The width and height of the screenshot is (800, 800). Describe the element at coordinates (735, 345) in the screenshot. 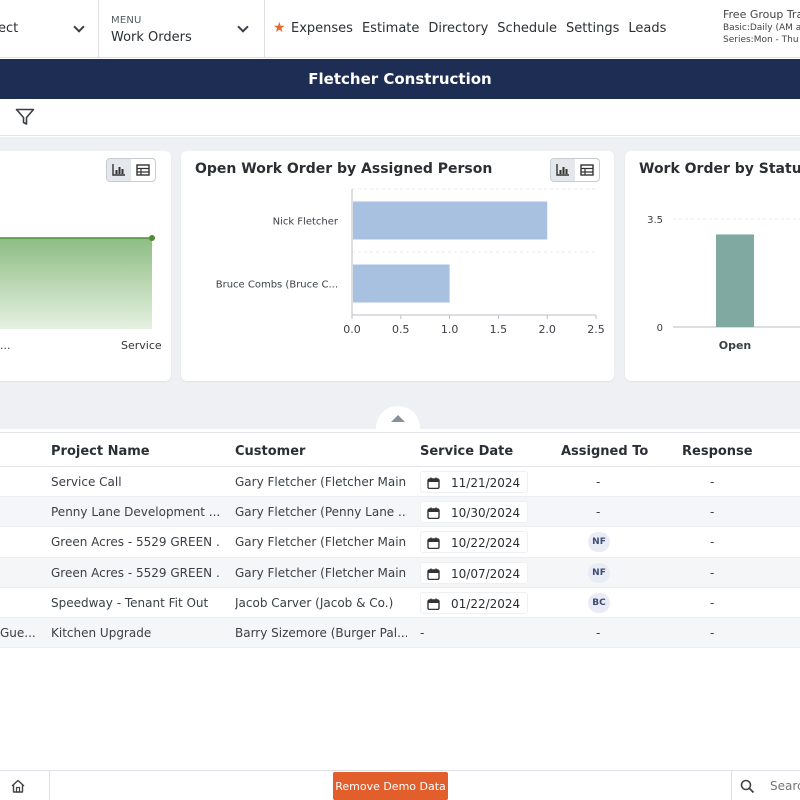

I see `x-tick-label: Open` at that location.